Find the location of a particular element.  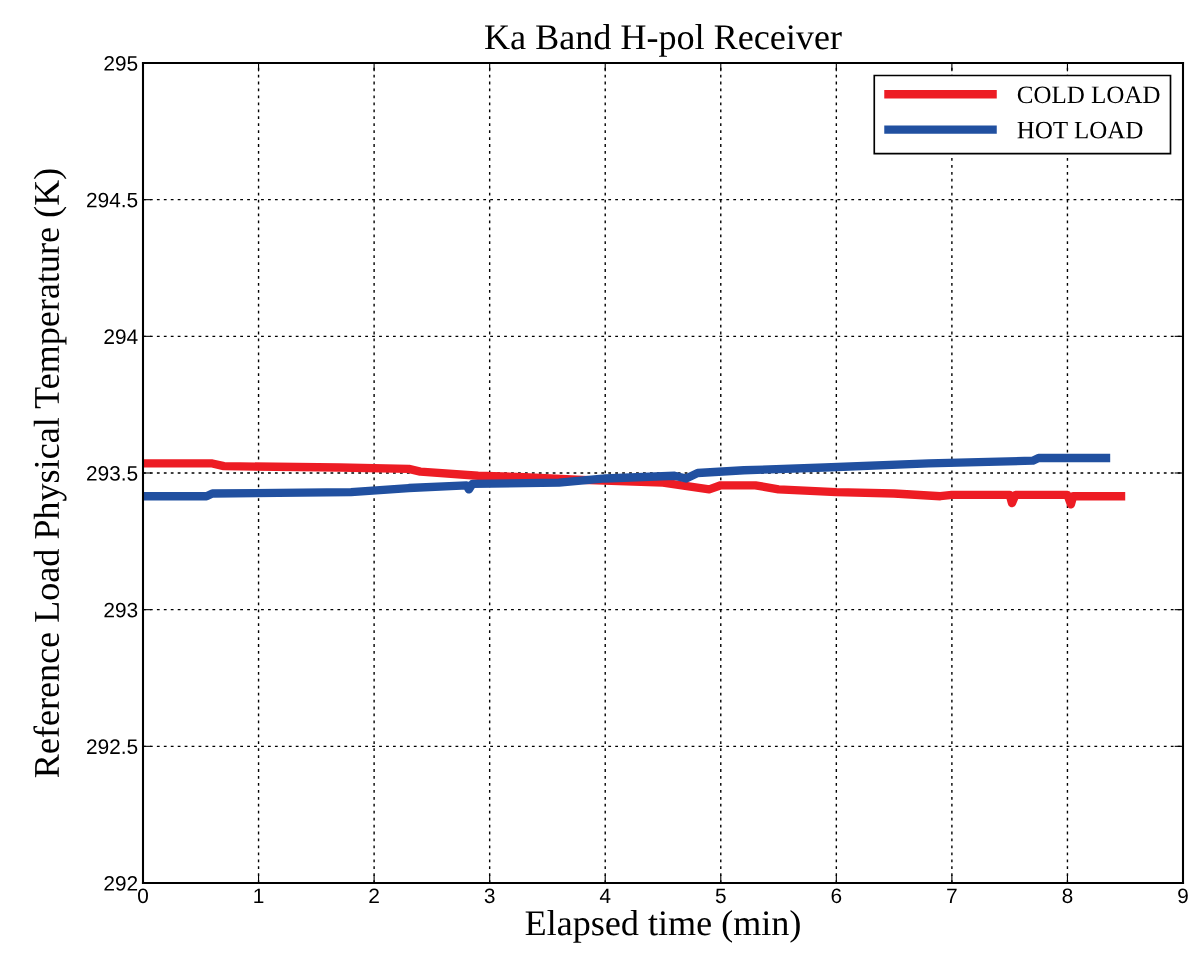

x-tick-label: 4 is located at coordinates (605, 895).